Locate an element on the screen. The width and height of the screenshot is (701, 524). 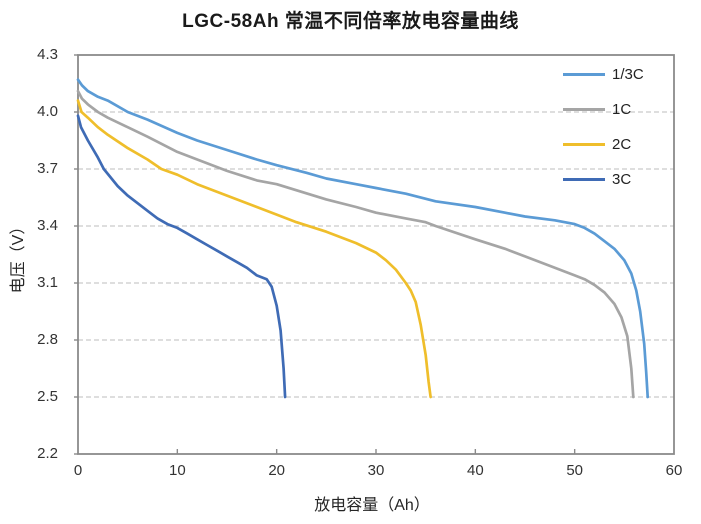
legend-item-2C: 2C is located at coordinates (603, 144).